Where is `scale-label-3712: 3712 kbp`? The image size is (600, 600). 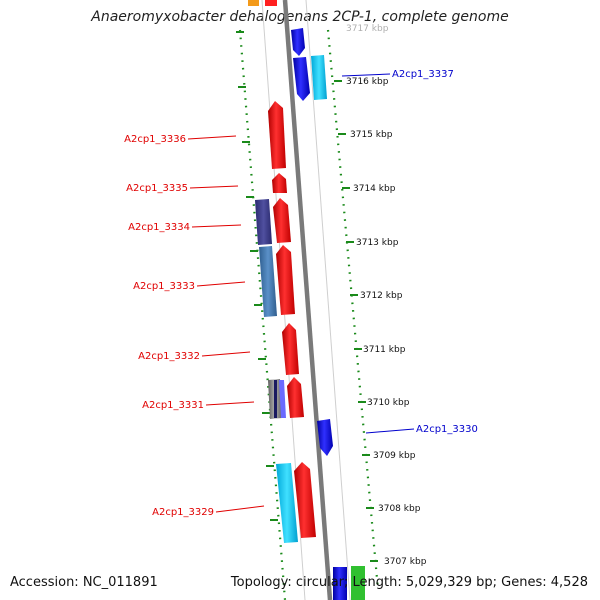 scale-label-3712: 3712 kbp is located at coordinates (381, 296).